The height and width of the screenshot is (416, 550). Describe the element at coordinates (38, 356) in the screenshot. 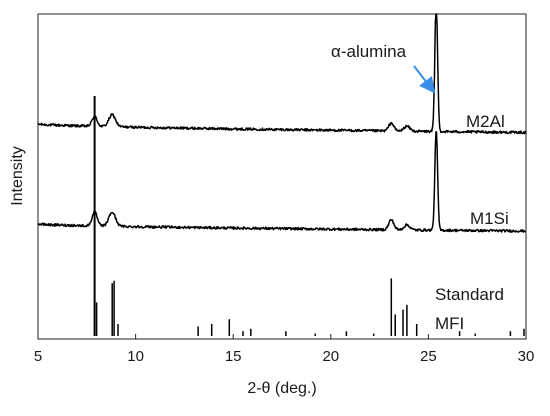

I see `x-tick-label: 5` at that location.